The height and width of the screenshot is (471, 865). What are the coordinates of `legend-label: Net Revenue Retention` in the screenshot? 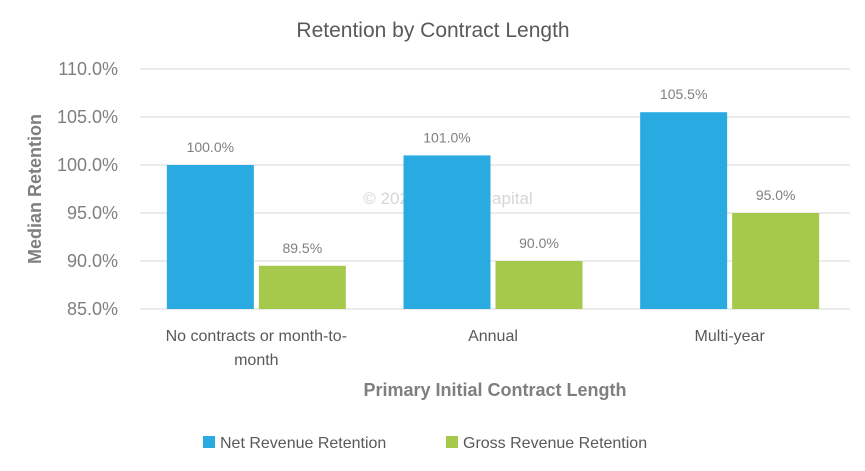 It's located at (303, 443).